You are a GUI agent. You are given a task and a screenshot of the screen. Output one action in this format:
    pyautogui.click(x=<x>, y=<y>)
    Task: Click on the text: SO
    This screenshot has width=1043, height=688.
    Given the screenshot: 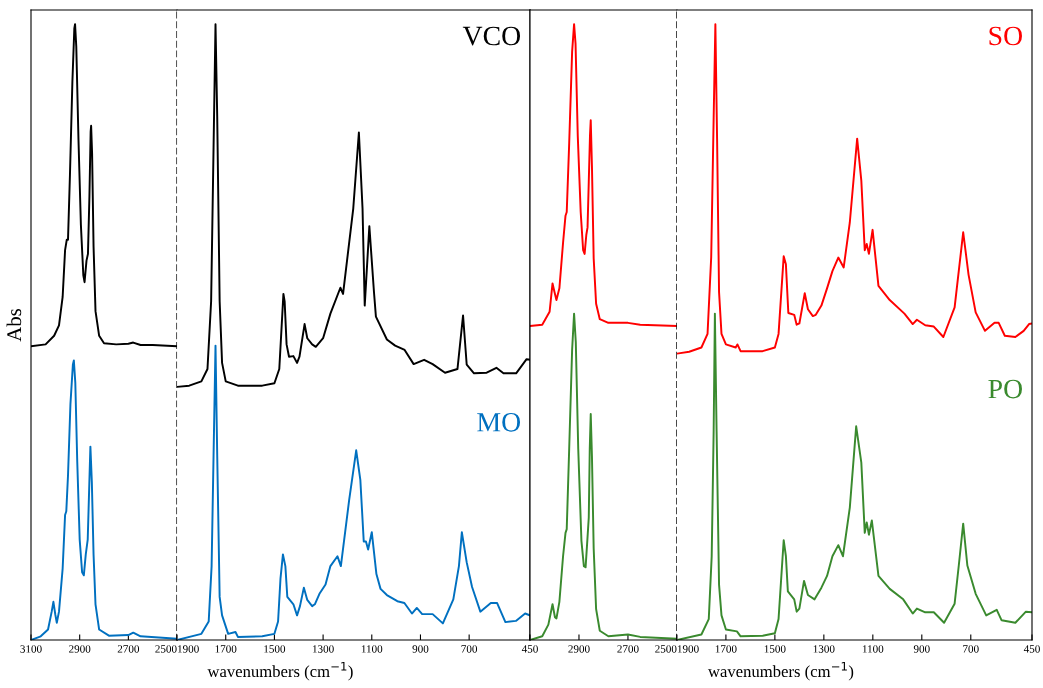 What is the action you would take?
    pyautogui.click(x=1005, y=36)
    